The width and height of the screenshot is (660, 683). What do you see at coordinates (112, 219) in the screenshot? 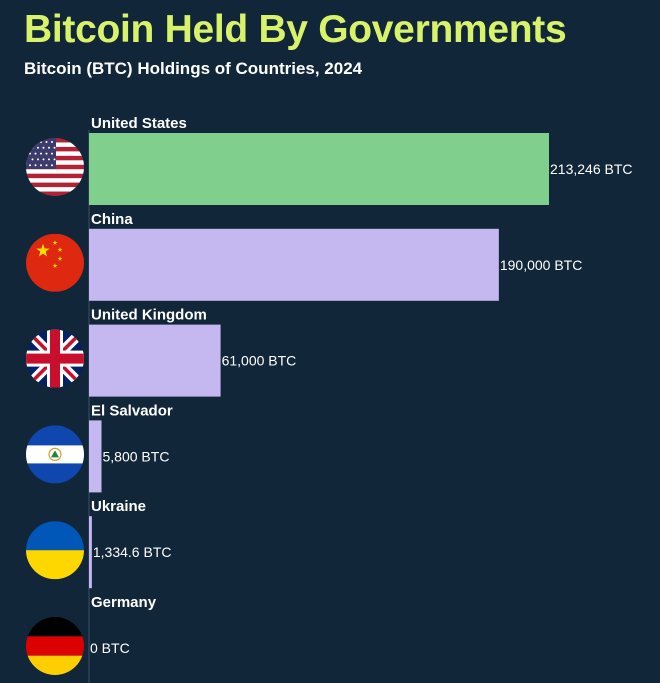
I see `category-label: China` at bounding box center [112, 219].